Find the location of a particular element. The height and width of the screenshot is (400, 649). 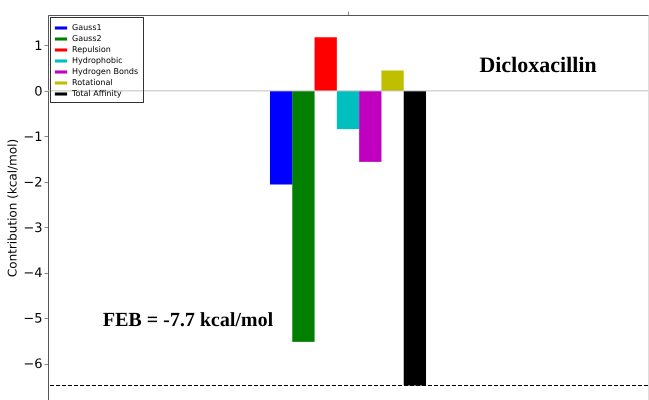

legend-label: Repulsion is located at coordinates (91, 49).